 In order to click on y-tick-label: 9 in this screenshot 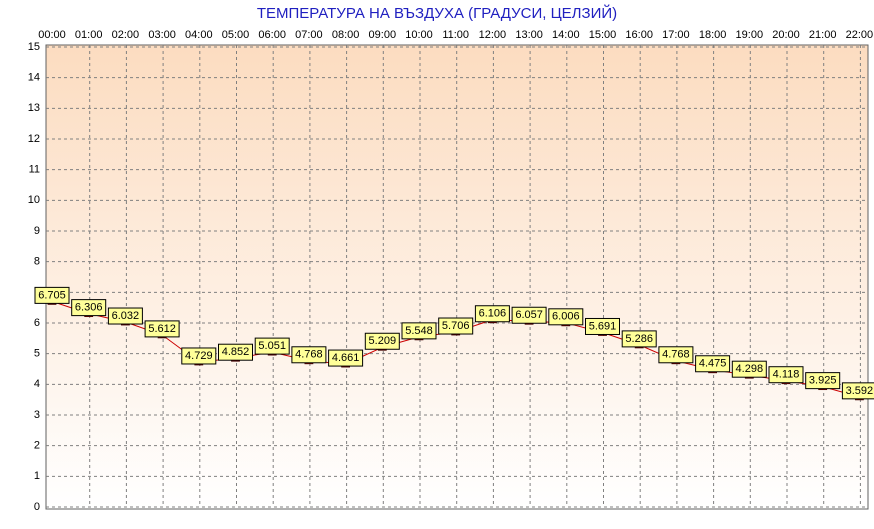, I will do `click(37, 231)`.